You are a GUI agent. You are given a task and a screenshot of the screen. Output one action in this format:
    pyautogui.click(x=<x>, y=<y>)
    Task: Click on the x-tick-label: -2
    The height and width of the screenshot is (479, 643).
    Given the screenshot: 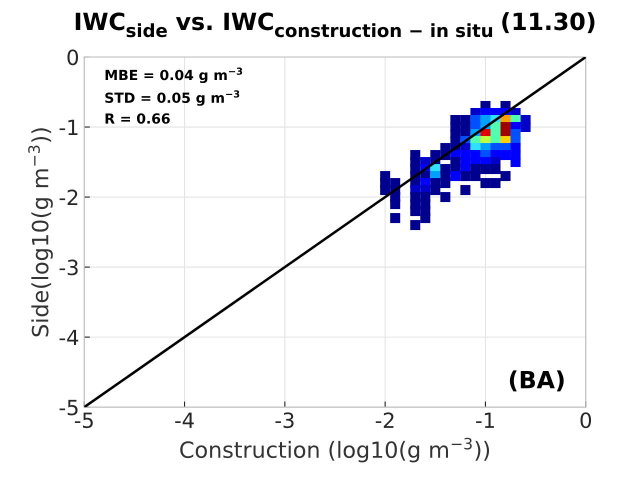 What is the action you would take?
    pyautogui.click(x=385, y=420)
    